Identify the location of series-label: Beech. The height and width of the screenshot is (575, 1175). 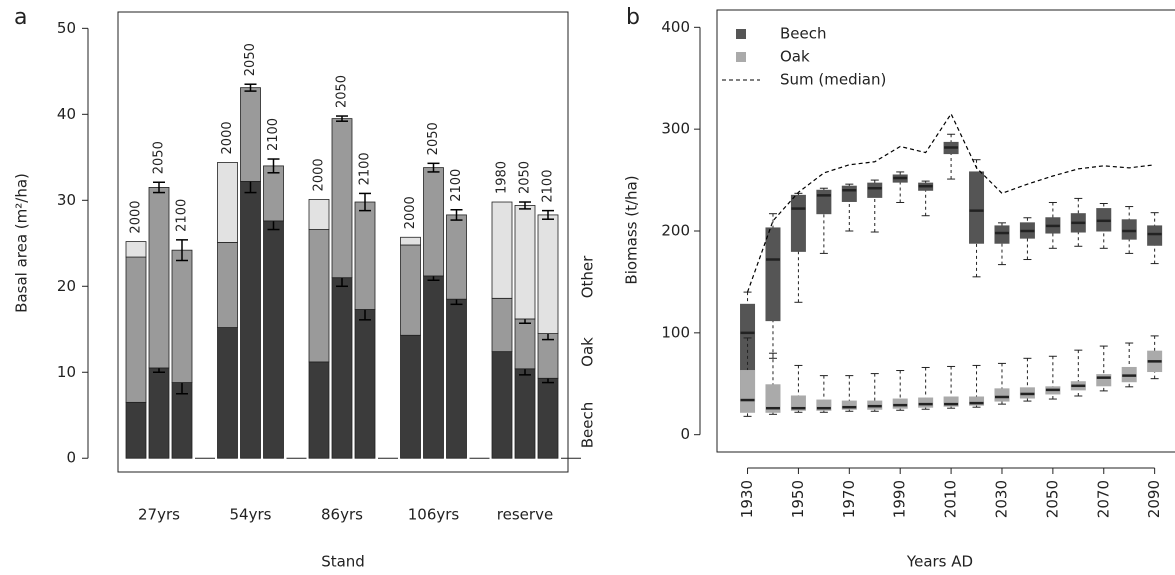
(588, 425).